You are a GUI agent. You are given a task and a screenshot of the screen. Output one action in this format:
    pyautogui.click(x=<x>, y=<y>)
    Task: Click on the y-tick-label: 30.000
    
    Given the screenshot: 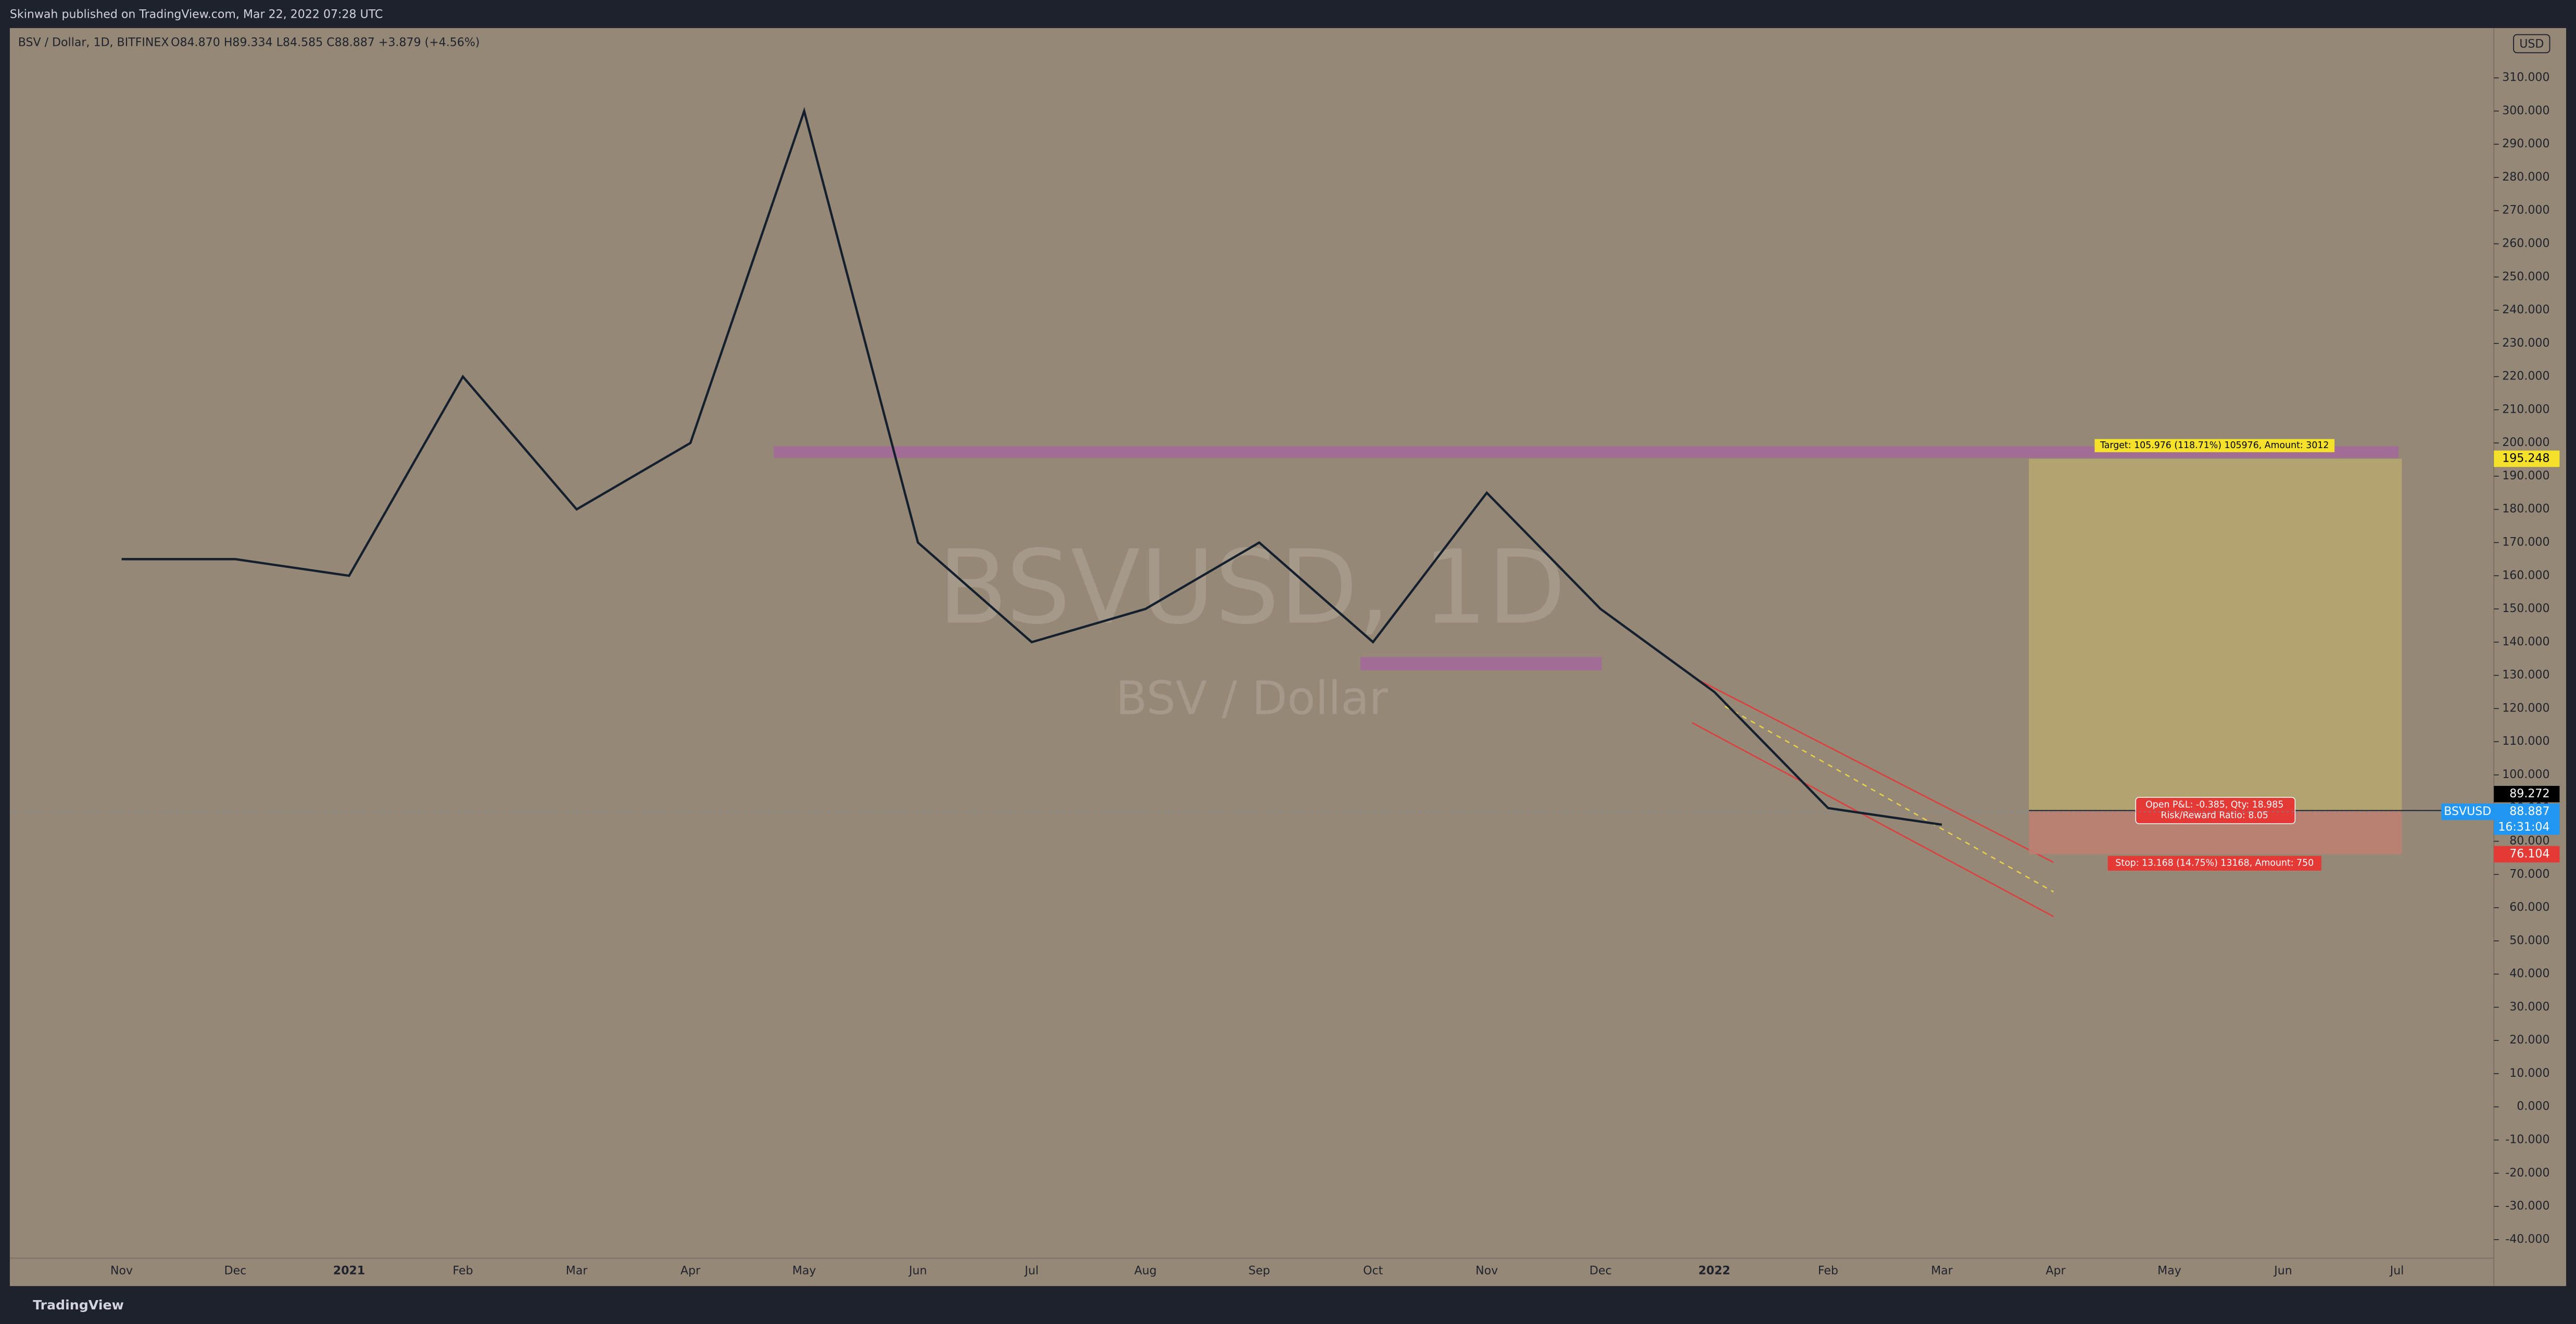 What is the action you would take?
    pyautogui.click(x=2529, y=1006)
    